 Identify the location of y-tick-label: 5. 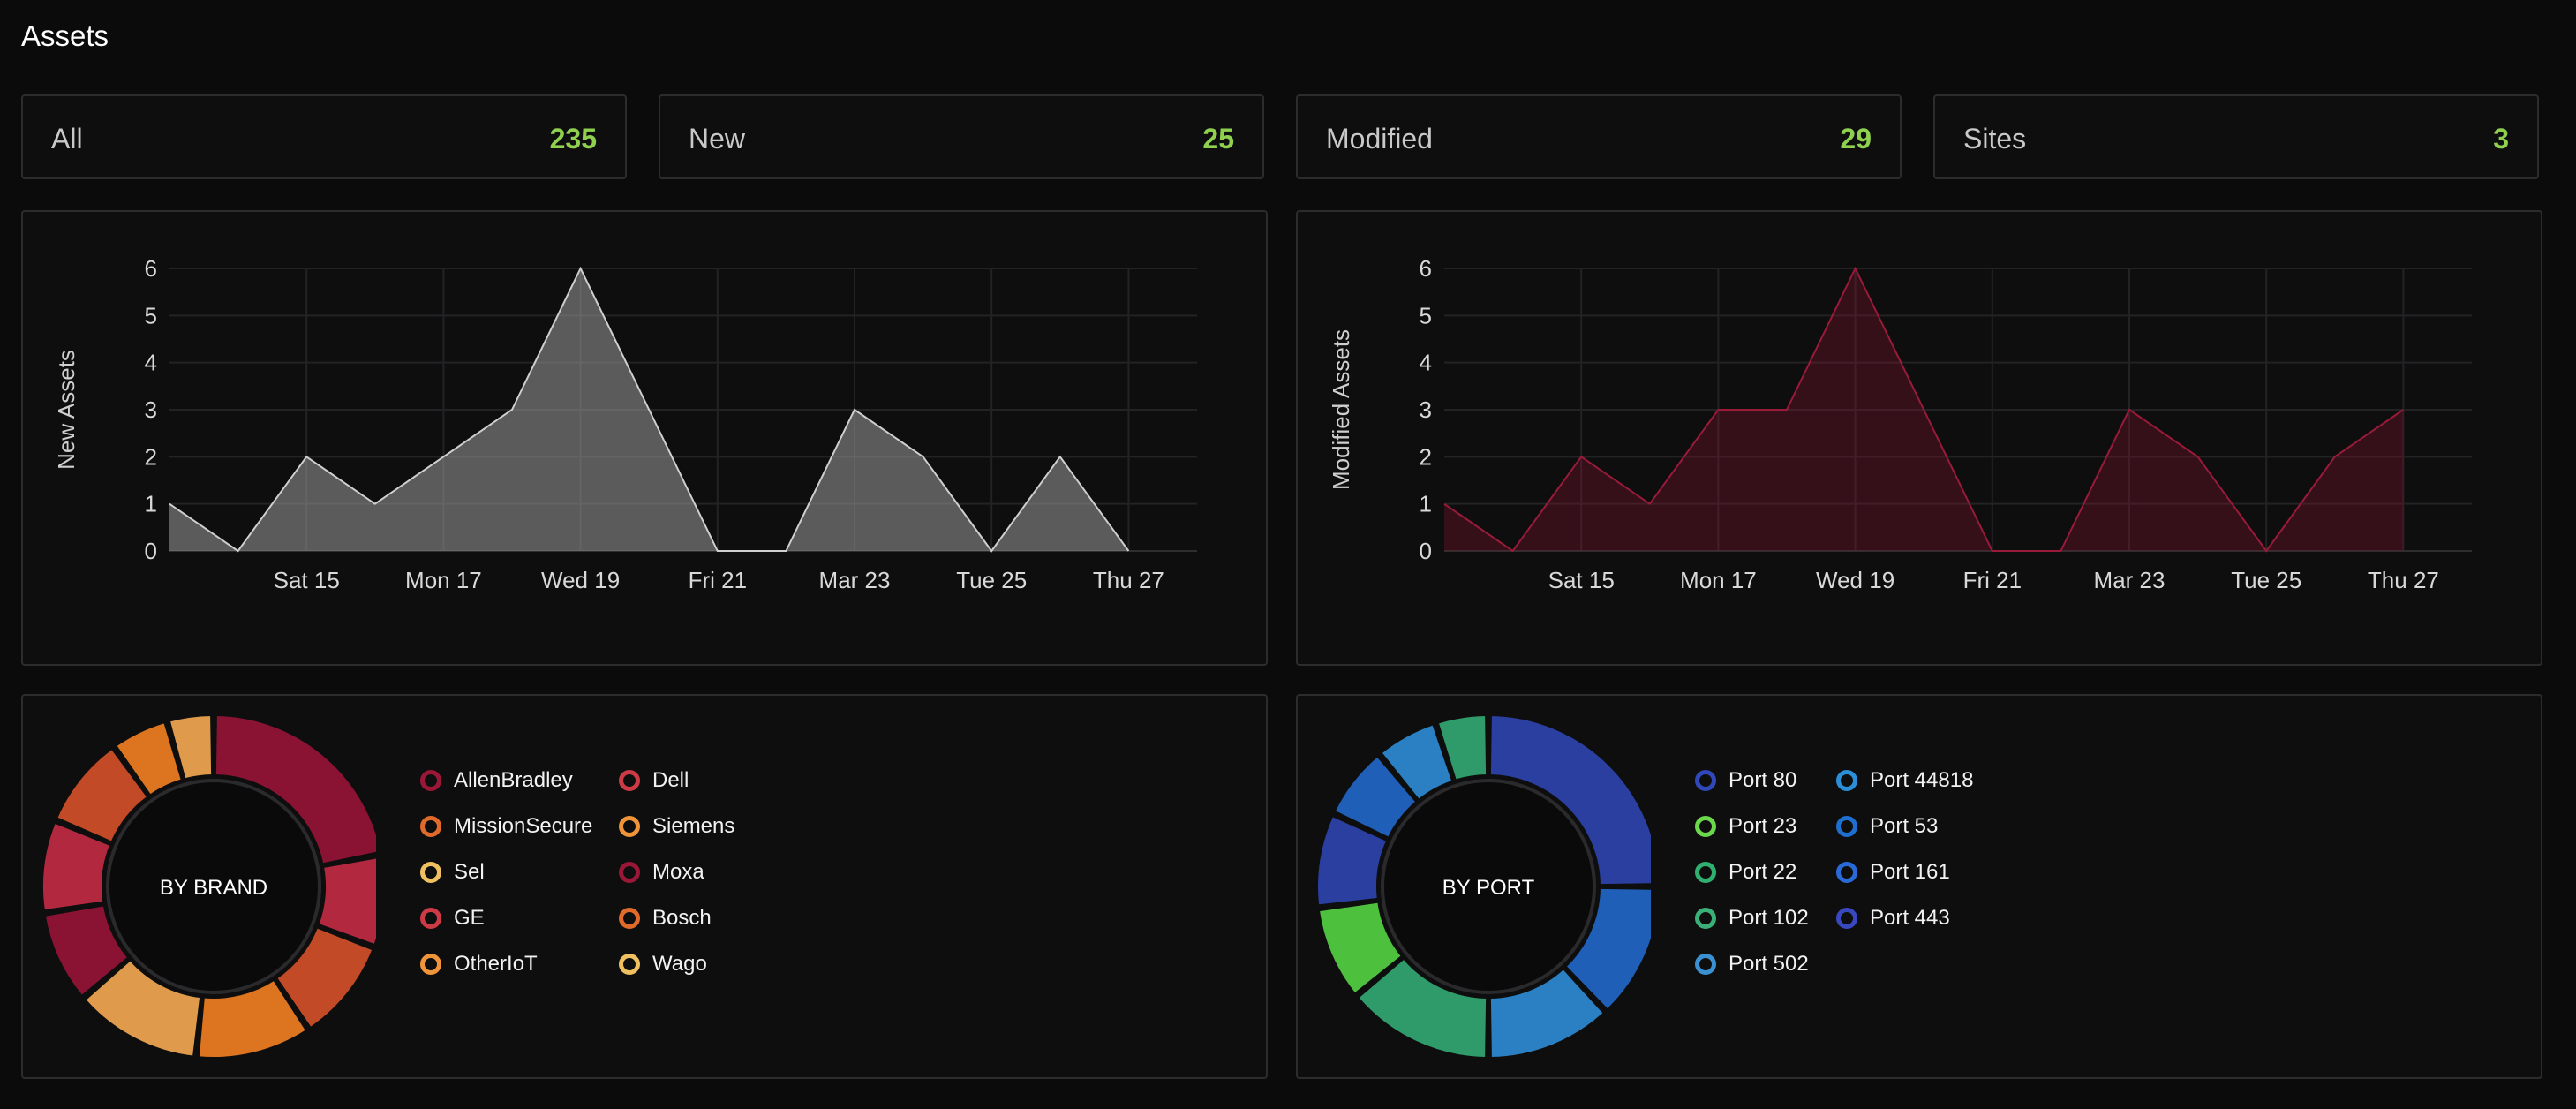
(151, 315).